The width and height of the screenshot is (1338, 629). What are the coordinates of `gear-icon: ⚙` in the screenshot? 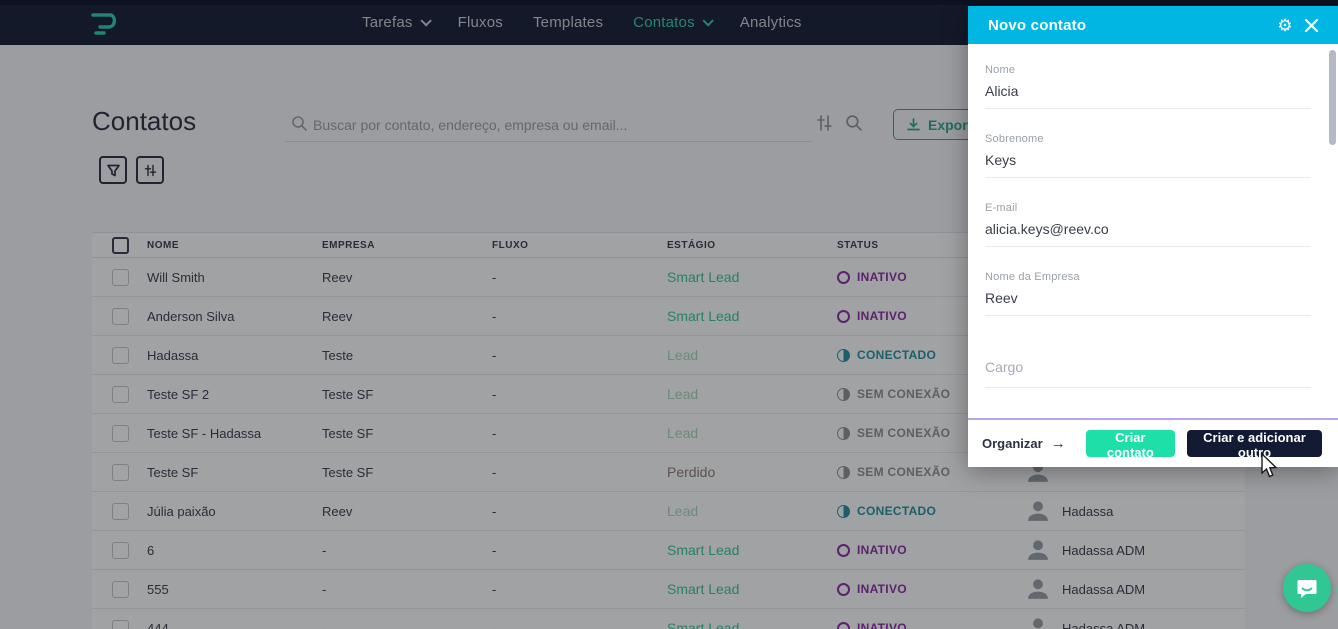 It's located at (1285, 25).